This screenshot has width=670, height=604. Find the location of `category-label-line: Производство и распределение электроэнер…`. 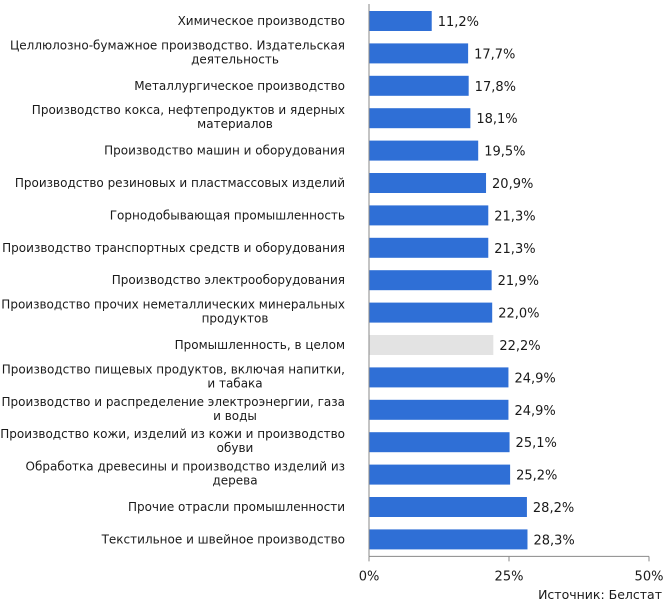

category-label-line: Производство и распределение электроэнер… is located at coordinates (173, 402).